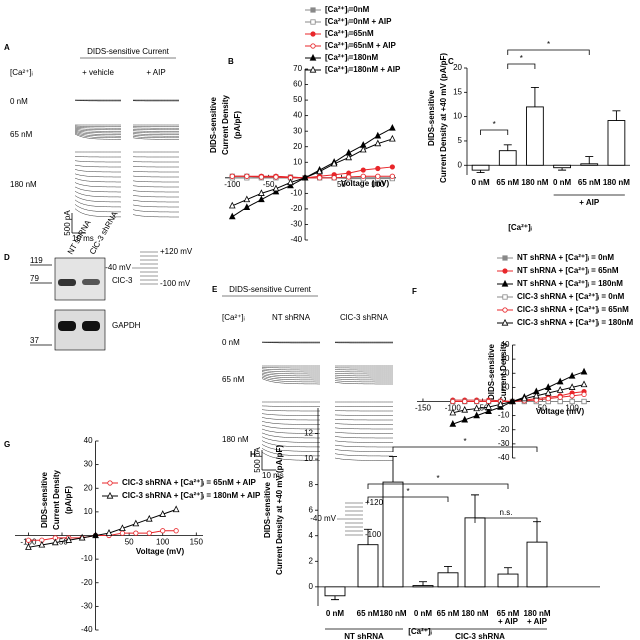  What do you see at coordinates (98, 72) in the screenshot?
I see `condition-label: + vehicle` at bounding box center [98, 72].